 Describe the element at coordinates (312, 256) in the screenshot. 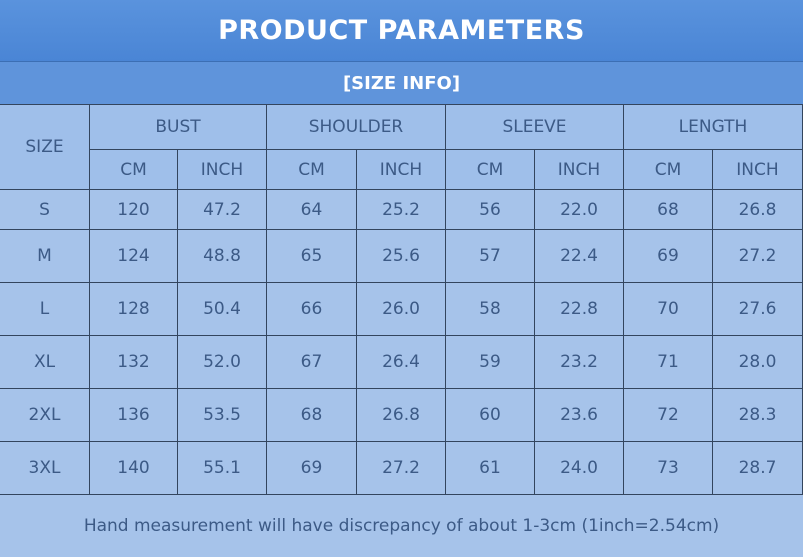

I see `table-cell: 65` at that location.